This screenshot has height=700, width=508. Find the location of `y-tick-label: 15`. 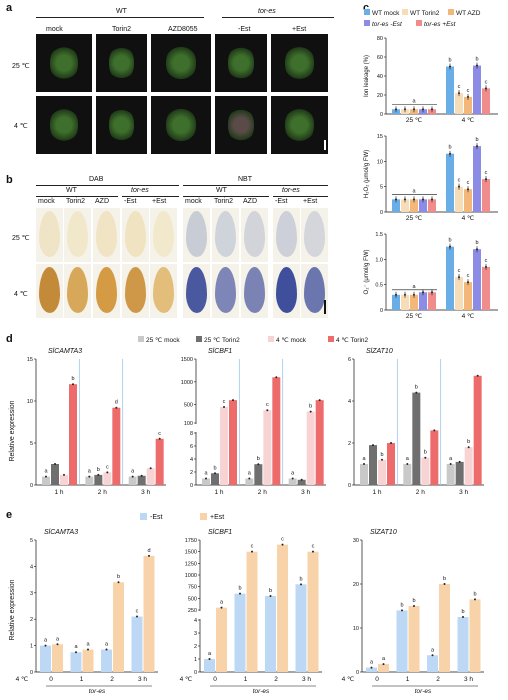

y-tick-label: 15 is located at coordinates (380, 137).